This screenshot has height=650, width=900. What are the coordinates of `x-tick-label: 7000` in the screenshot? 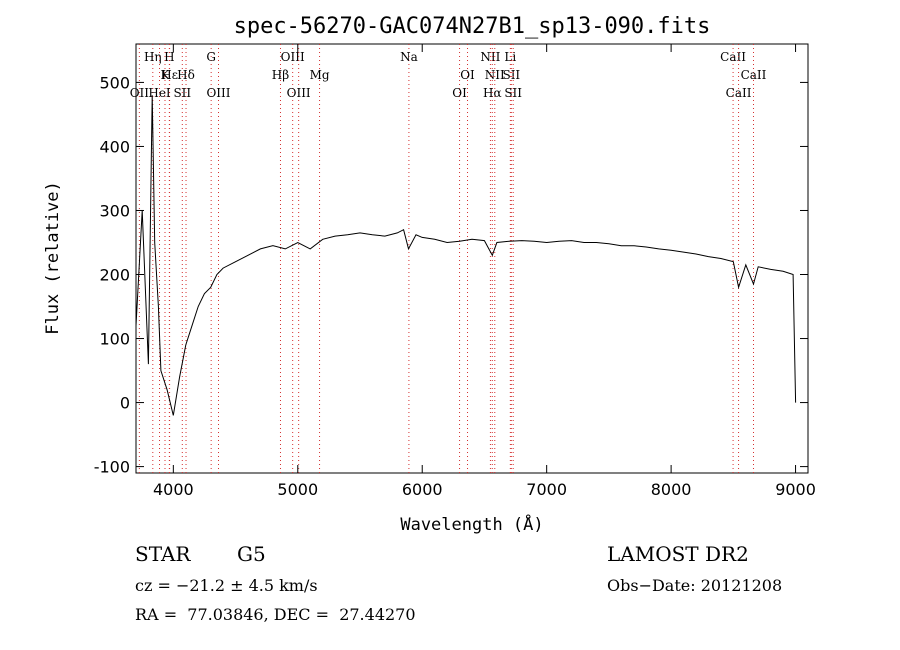 It's located at (546, 489).